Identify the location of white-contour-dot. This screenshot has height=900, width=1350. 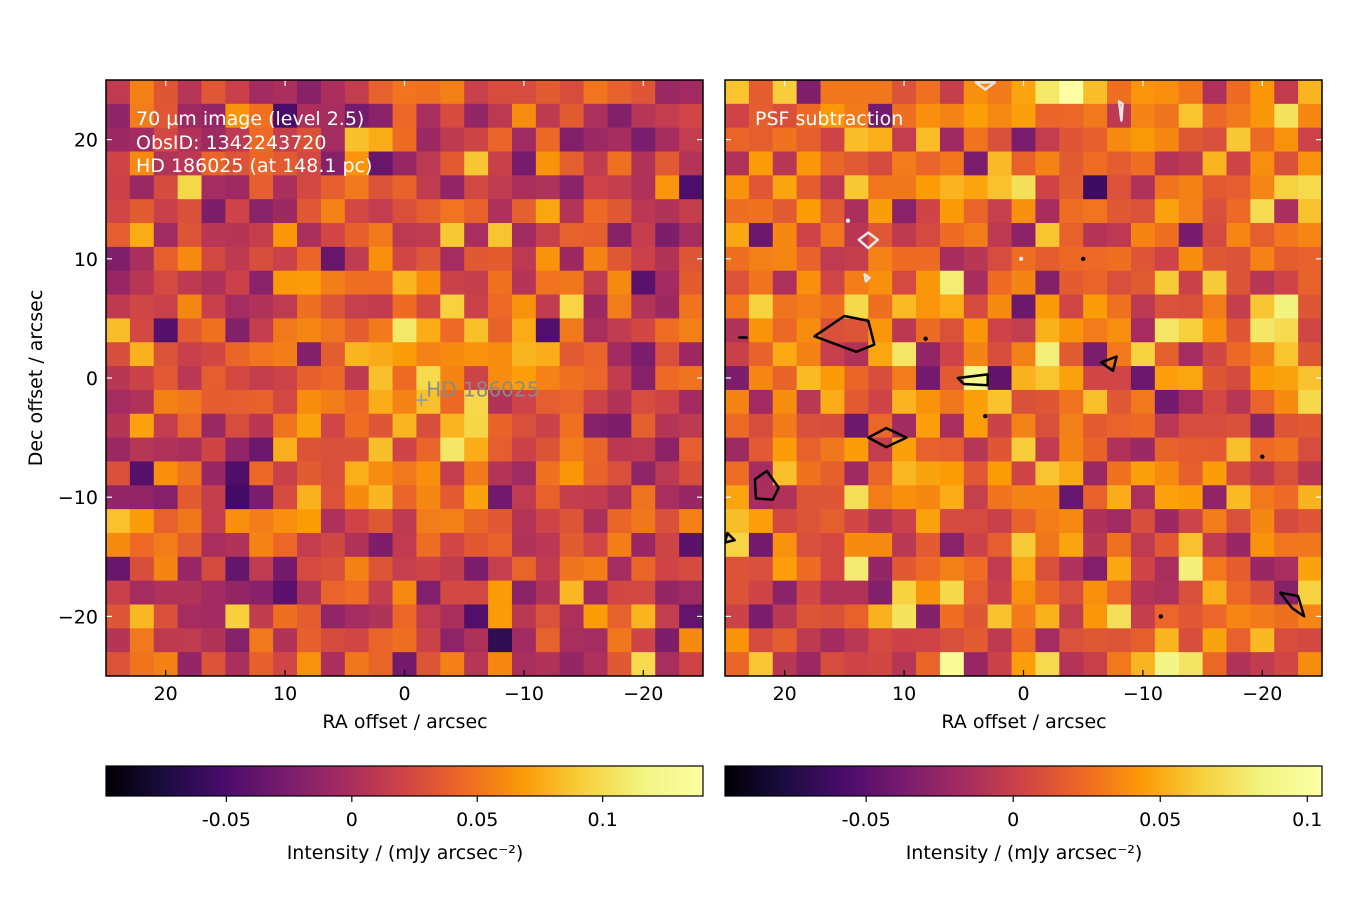
(848, 220).